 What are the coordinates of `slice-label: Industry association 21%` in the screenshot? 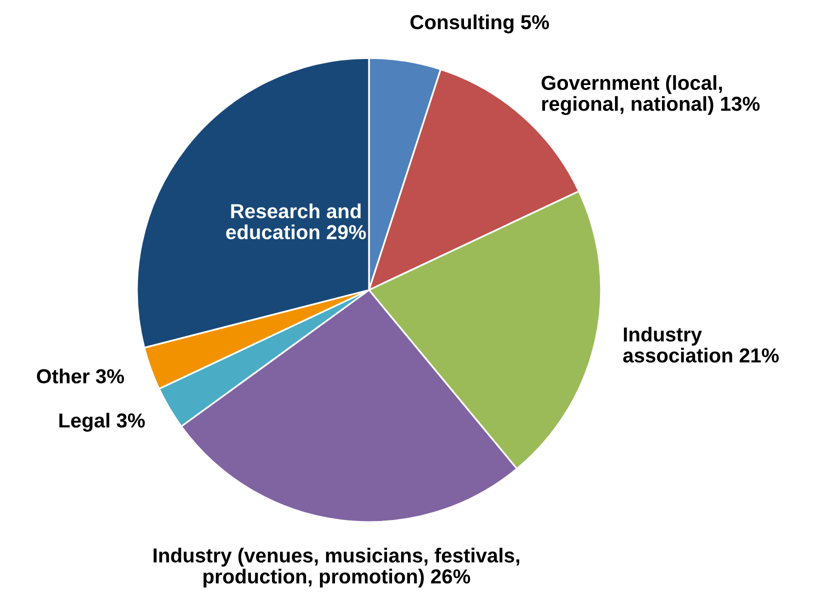 It's located at (701, 344).